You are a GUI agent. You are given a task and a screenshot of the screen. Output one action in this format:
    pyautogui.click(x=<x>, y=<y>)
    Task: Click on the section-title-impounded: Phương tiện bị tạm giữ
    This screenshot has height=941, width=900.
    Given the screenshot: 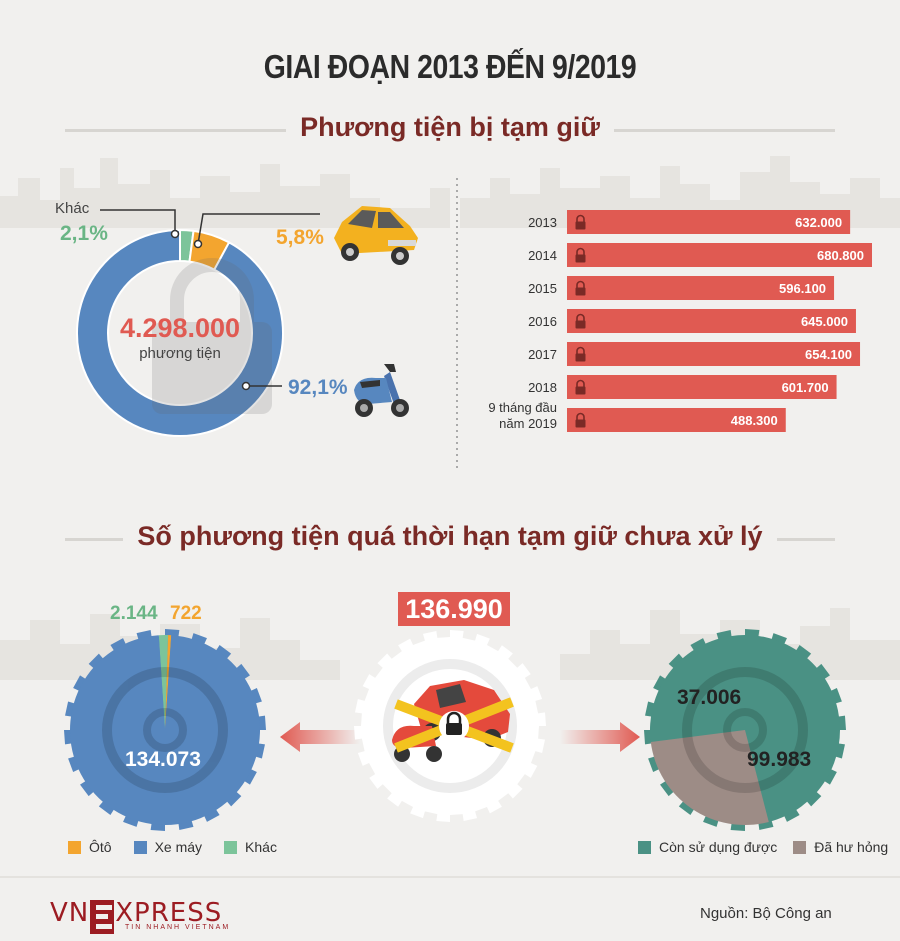 What is the action you would take?
    pyautogui.click(x=450, y=127)
    